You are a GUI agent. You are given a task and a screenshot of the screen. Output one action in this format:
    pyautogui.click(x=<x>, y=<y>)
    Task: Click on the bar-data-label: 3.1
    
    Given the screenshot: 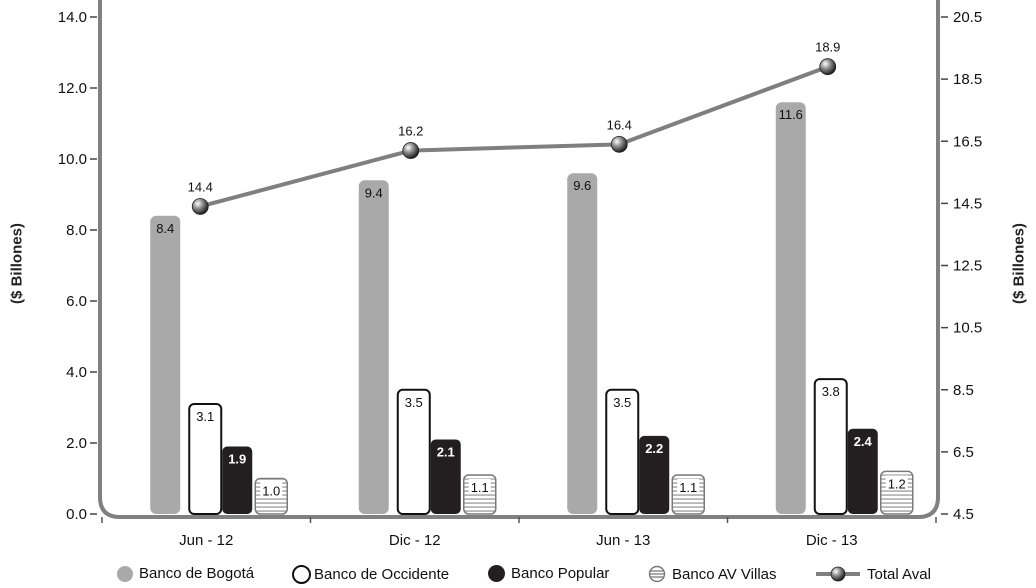 What is the action you would take?
    pyautogui.click(x=205, y=416)
    